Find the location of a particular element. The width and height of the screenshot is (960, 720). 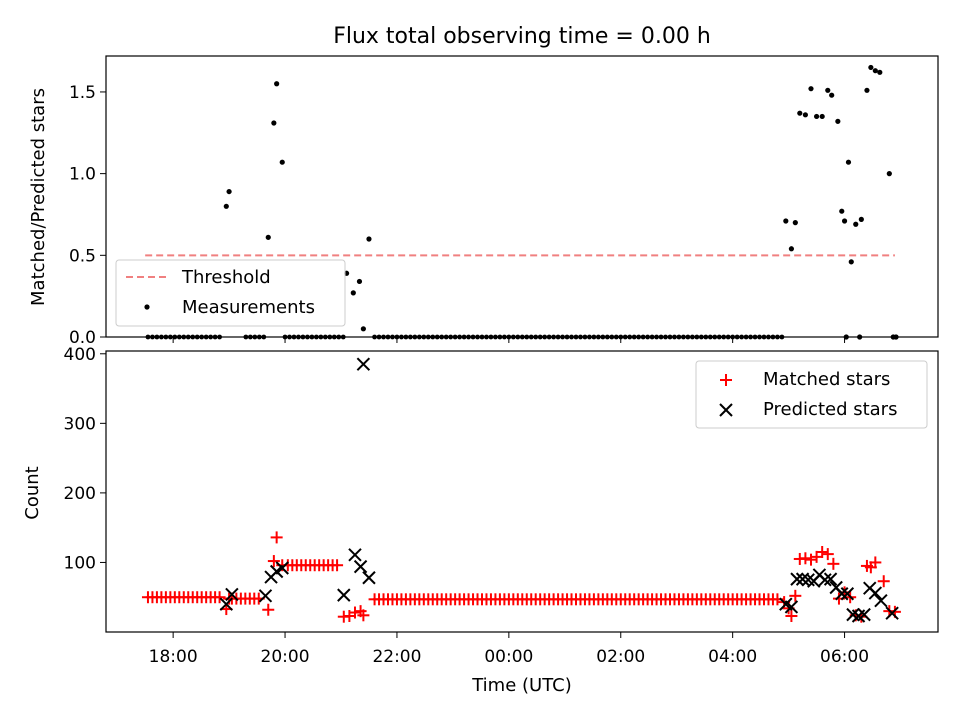

measurements-legend-marker is located at coordinates (147, 307).